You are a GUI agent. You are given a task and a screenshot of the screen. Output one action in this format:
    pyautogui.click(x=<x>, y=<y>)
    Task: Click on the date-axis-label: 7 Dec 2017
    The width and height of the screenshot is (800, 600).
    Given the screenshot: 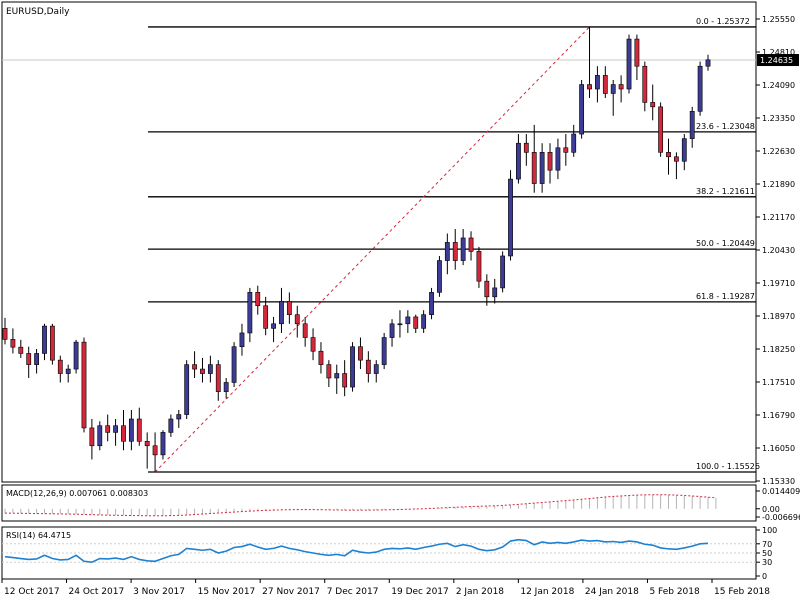 What is the action you would take?
    pyautogui.click(x=353, y=592)
    